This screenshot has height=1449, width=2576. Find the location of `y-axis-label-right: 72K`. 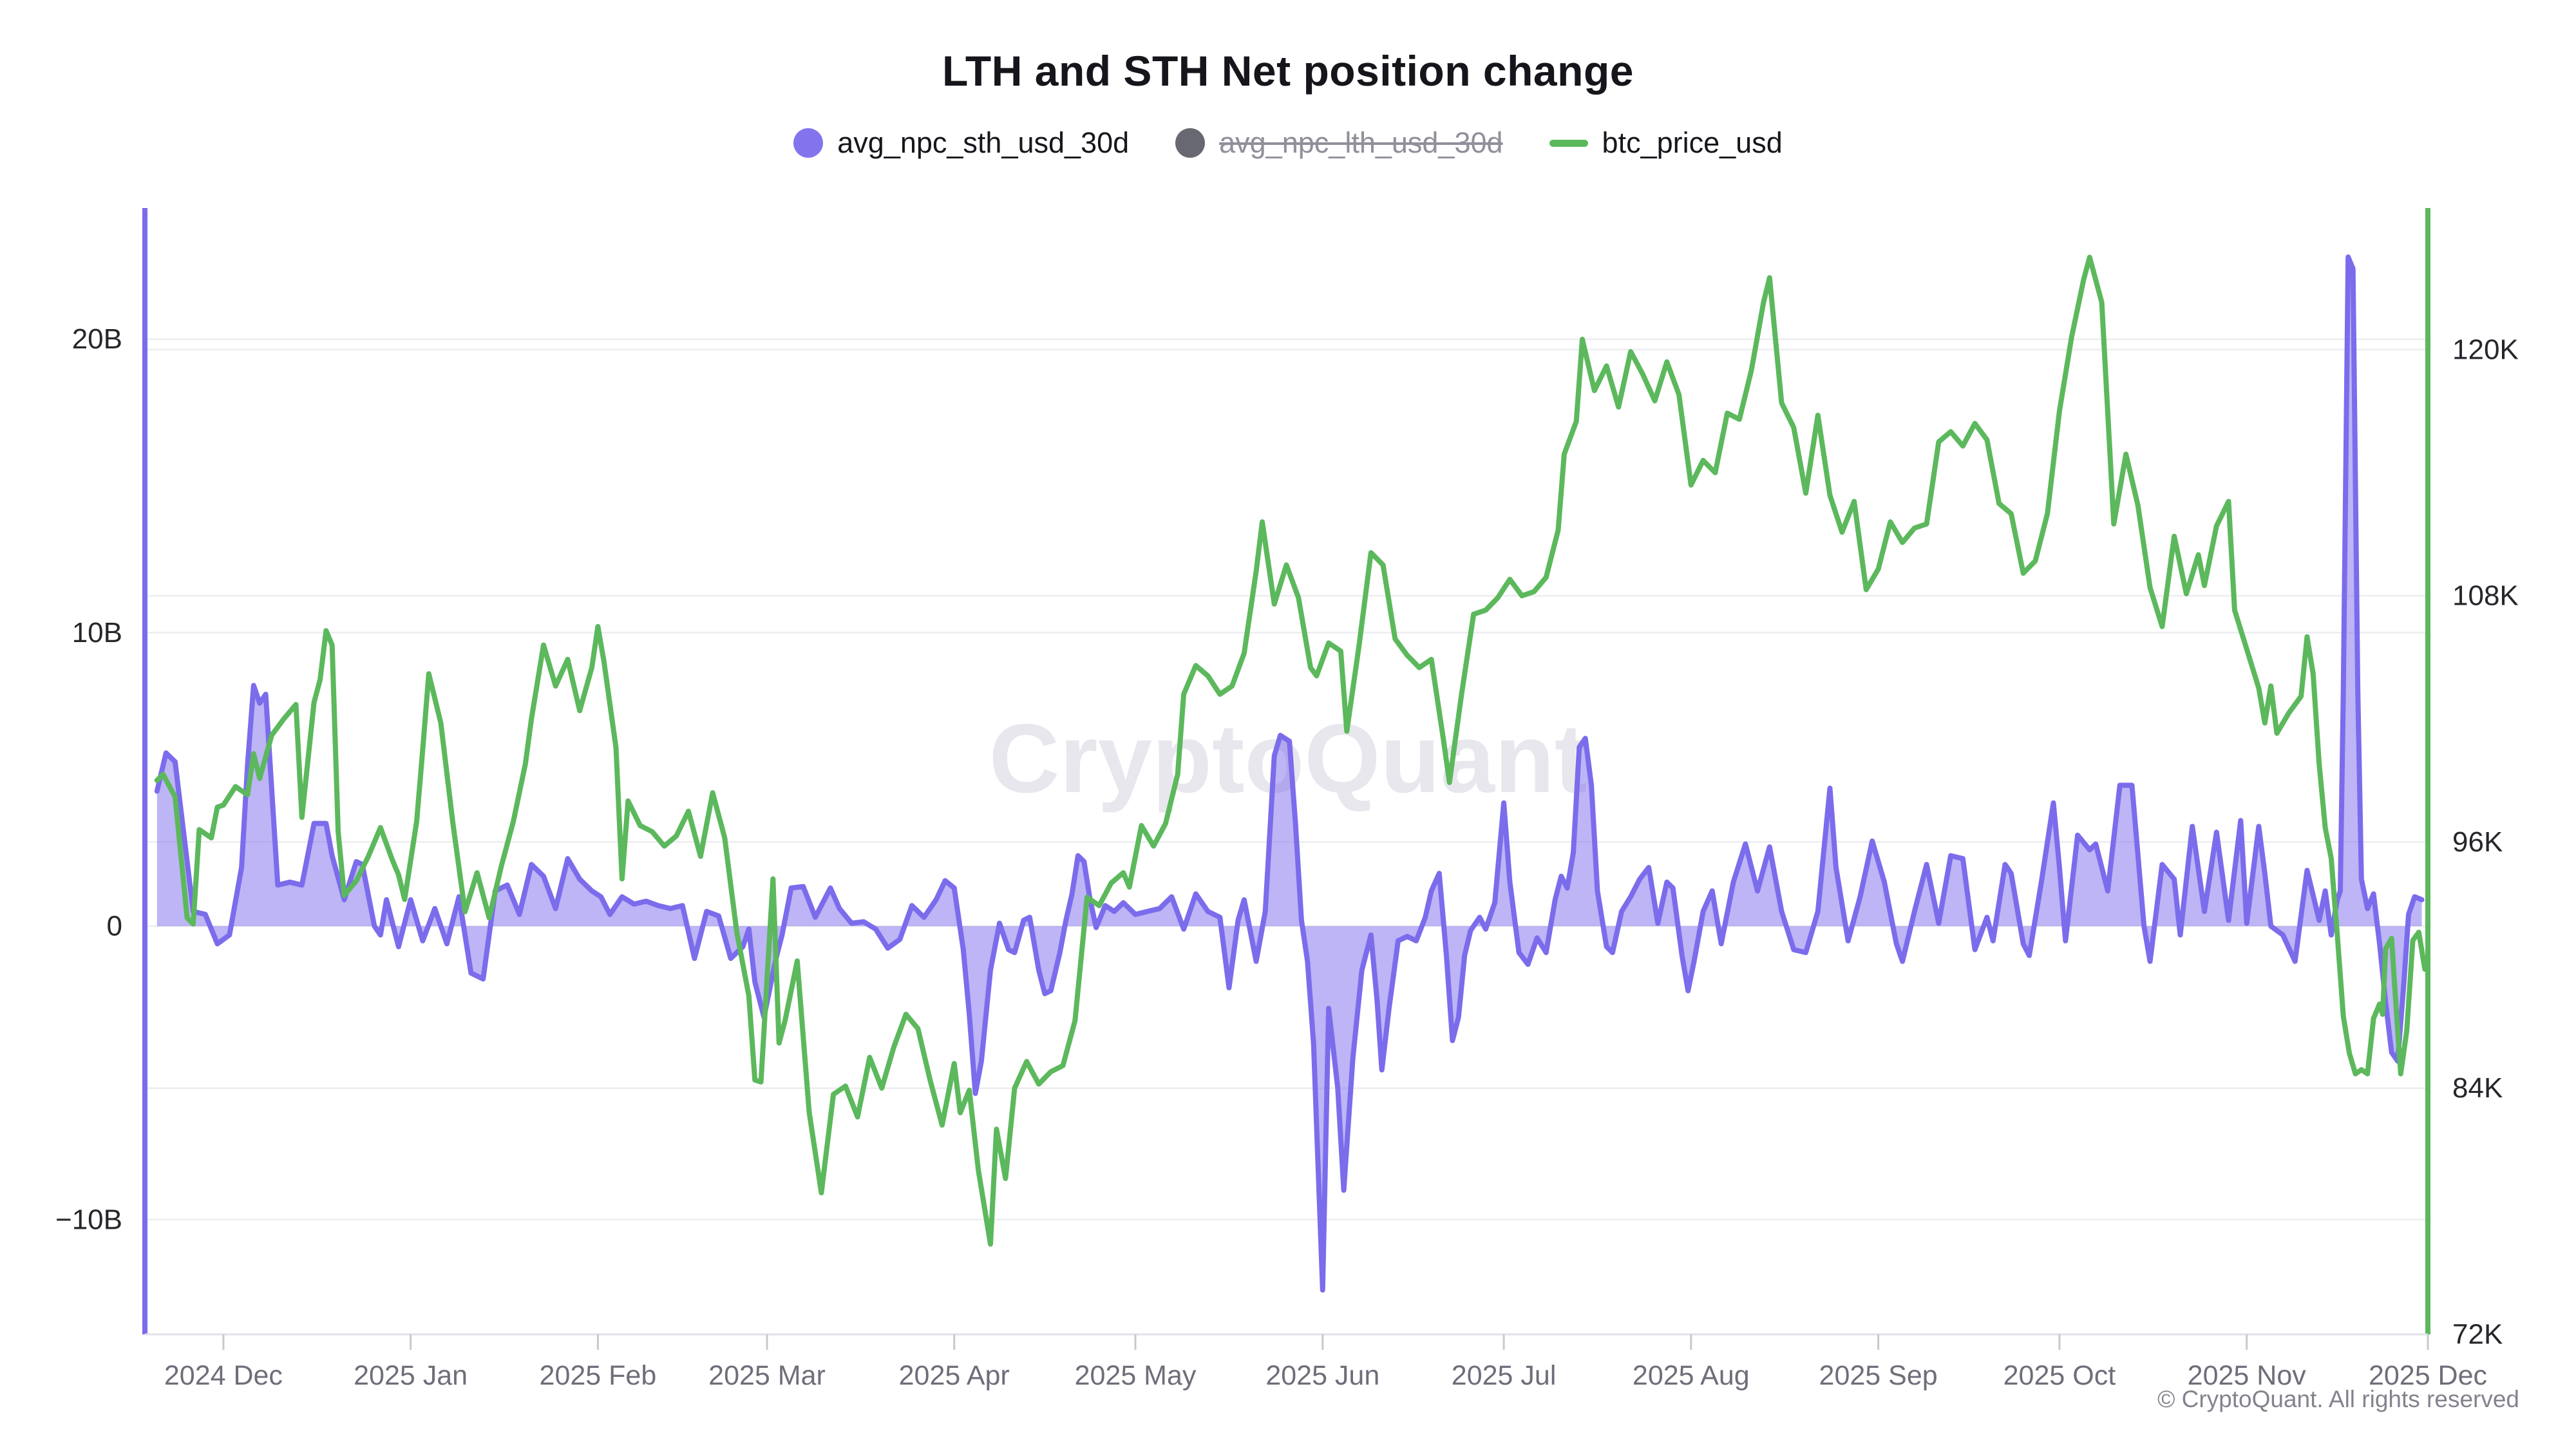

y-axis-label-right: 72K is located at coordinates (2477, 1335).